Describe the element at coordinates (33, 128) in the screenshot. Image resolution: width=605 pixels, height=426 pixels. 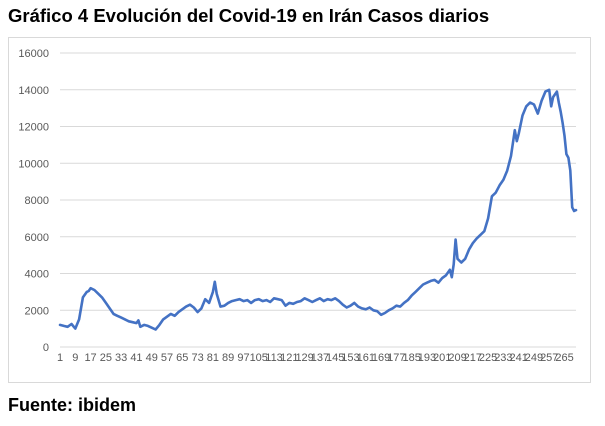
I see `y-tick-label: 12000` at that location.